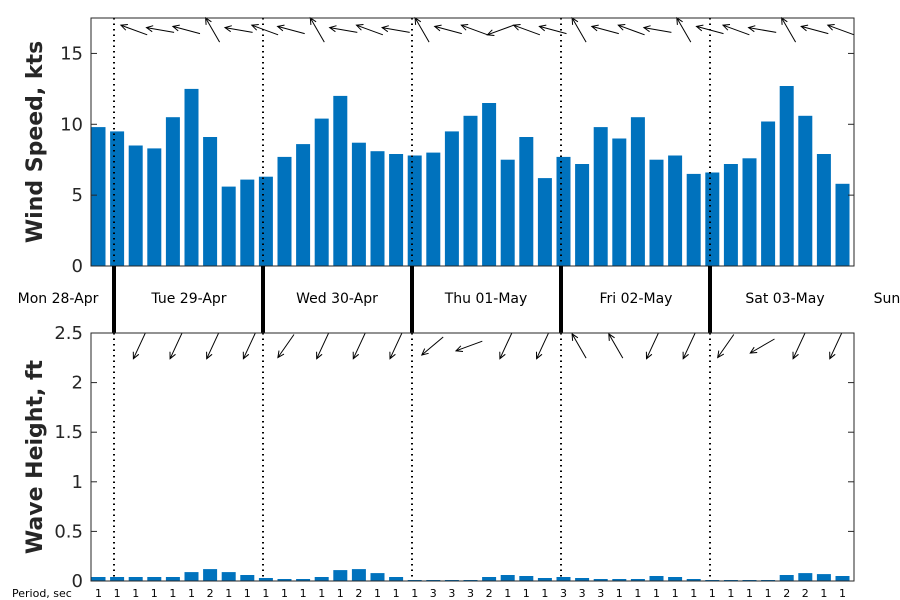 The image size is (900, 600). I want to click on period-value-31: 1, so click(675, 593).